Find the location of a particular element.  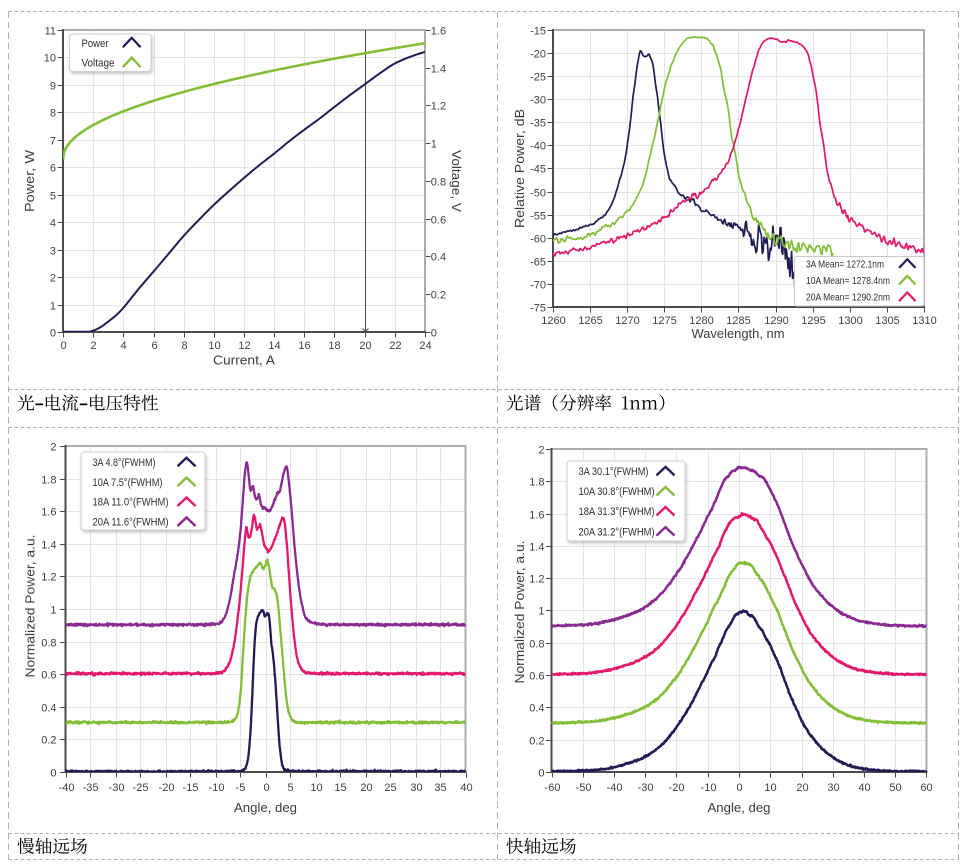

svg-text: -10 is located at coordinates (217, 788).